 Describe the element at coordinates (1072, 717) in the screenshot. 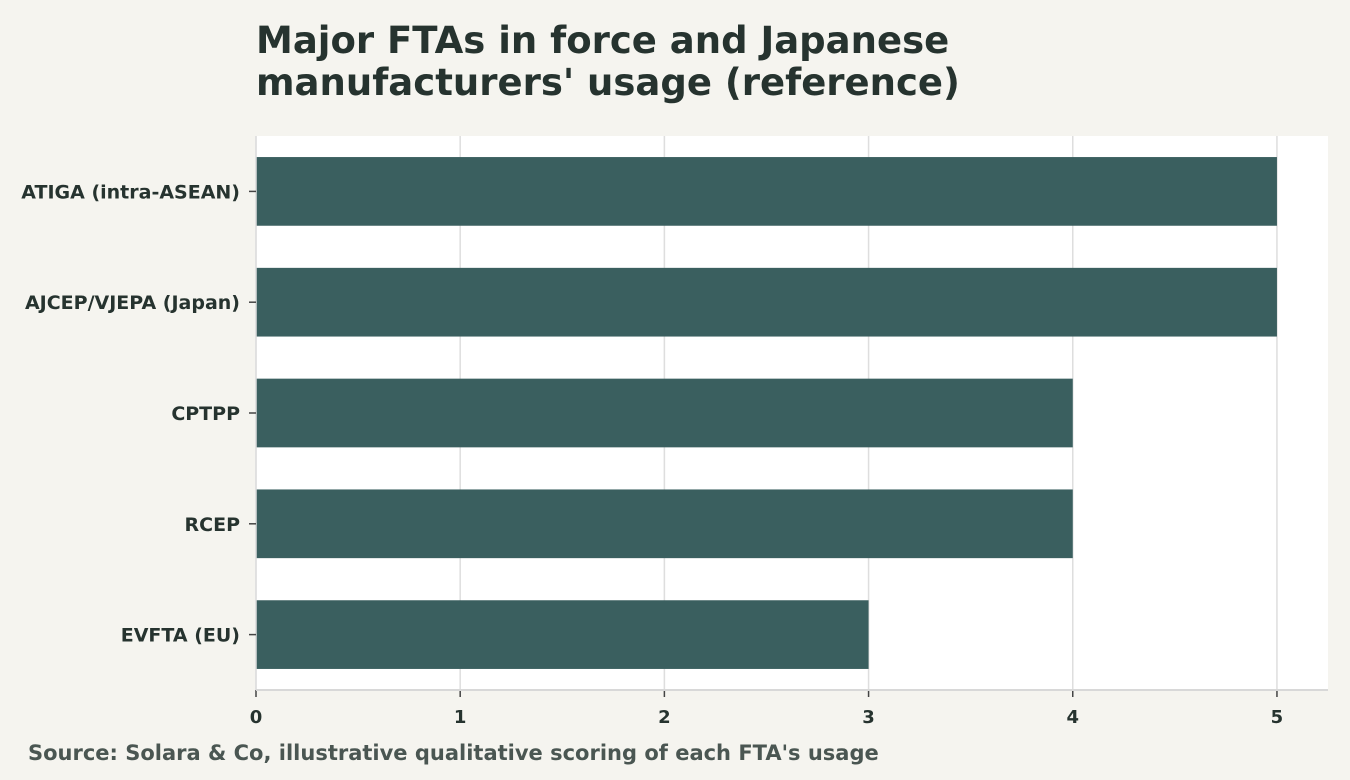

I see `x-tick-label: 4` at that location.